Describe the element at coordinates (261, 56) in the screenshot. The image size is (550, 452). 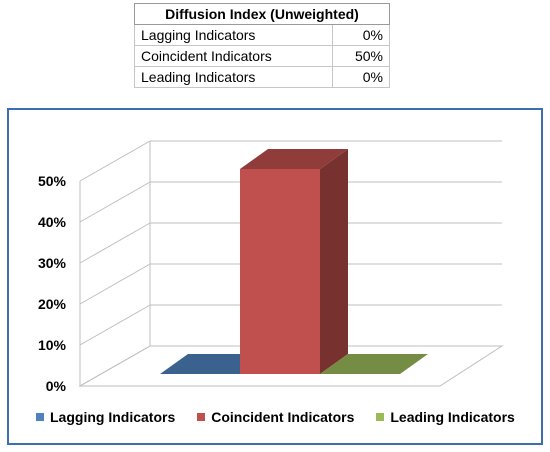
I see `table-row: Coincident Indicators 50%` at that location.